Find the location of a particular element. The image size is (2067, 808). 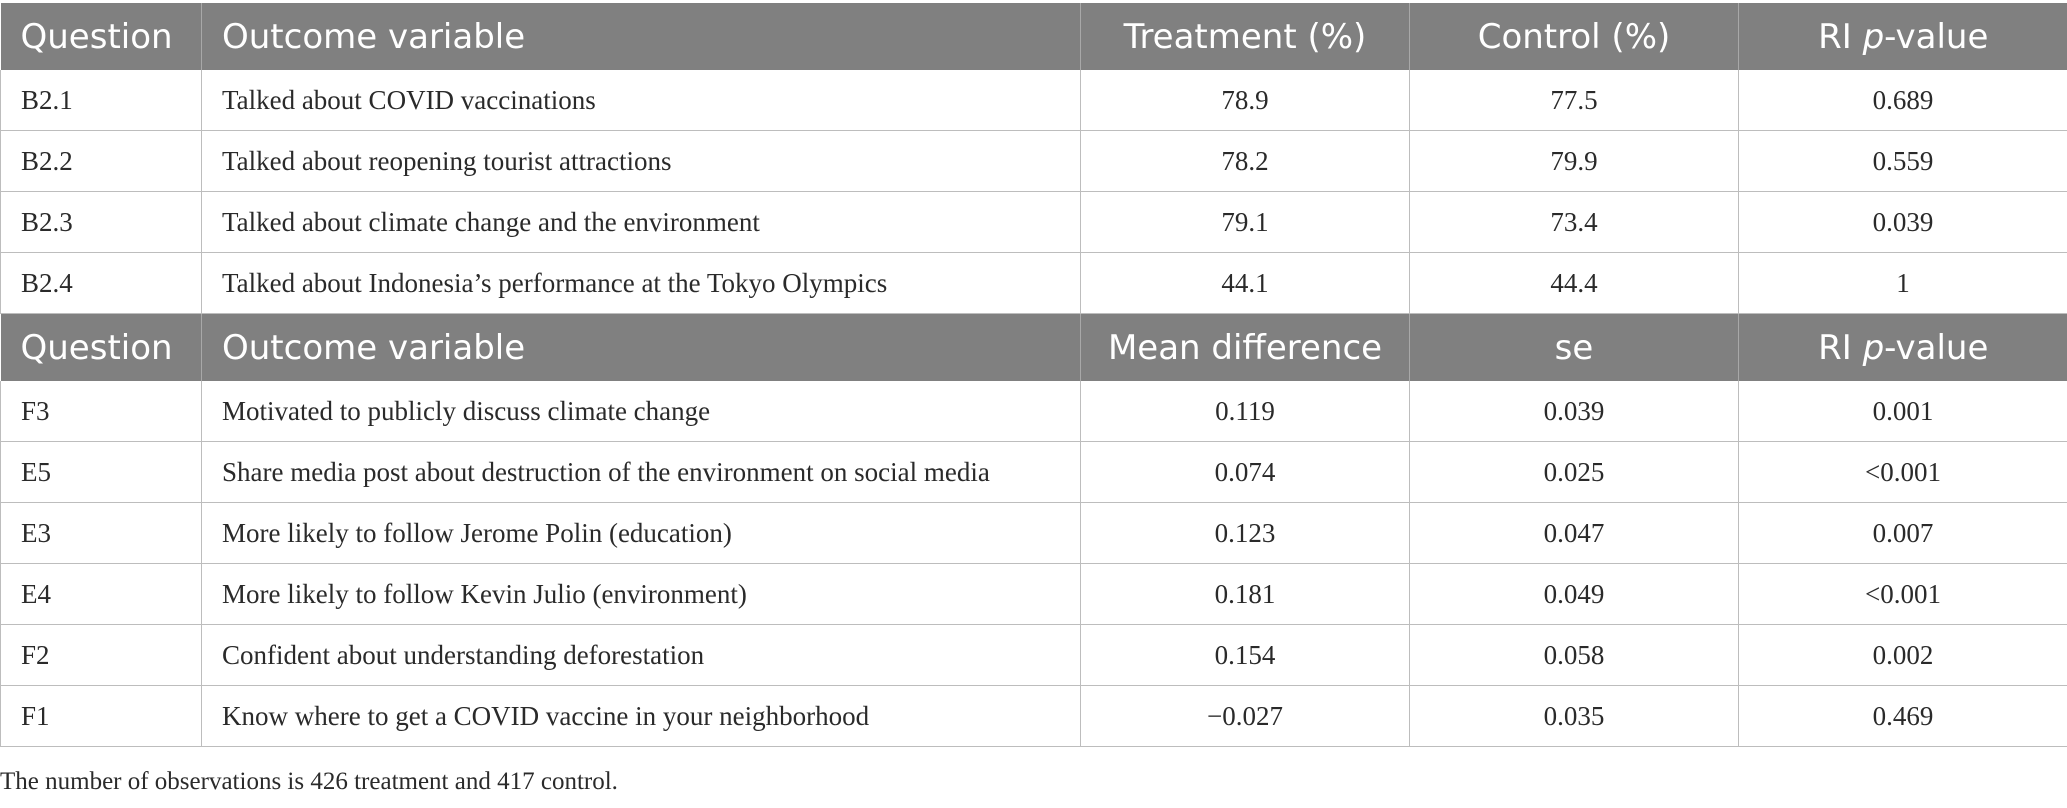

table1-header-p: p is located at coordinates (1873, 36).